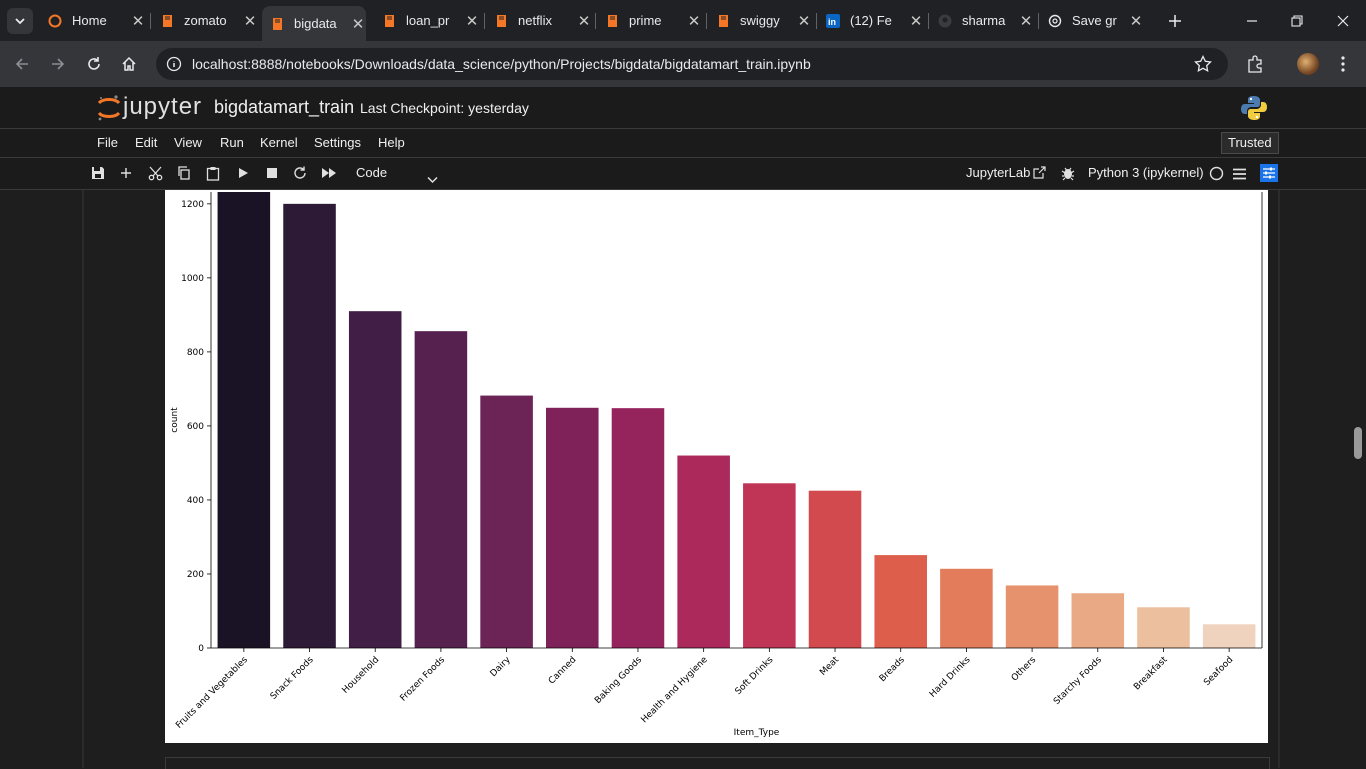 The height and width of the screenshot is (769, 1366). Describe the element at coordinates (1358, 443) in the screenshot. I see `scrollbar-thumb` at that location.